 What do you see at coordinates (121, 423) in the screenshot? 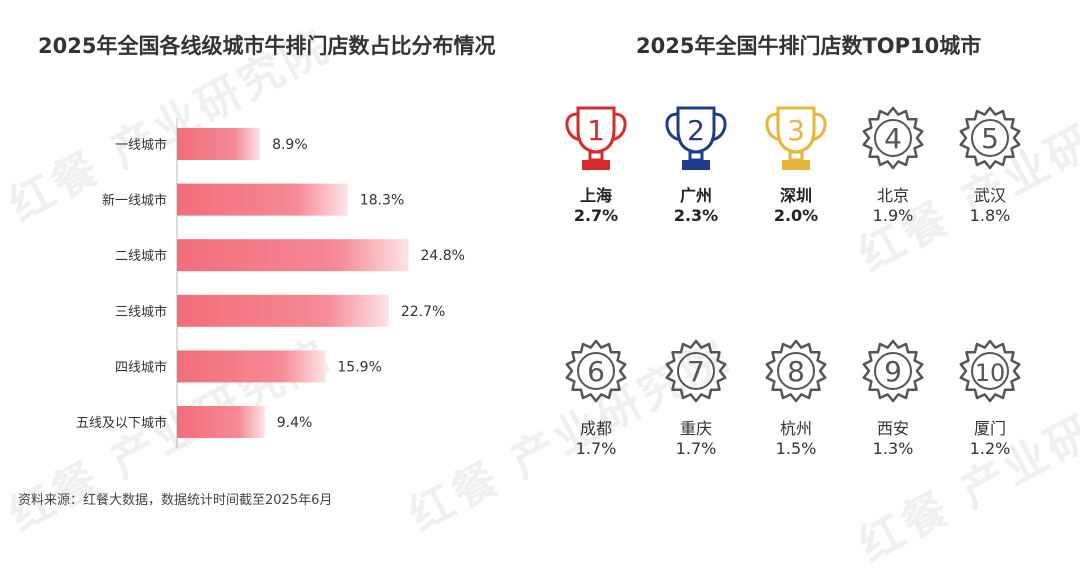
I see `category-label: 五线及以下城市` at bounding box center [121, 423].